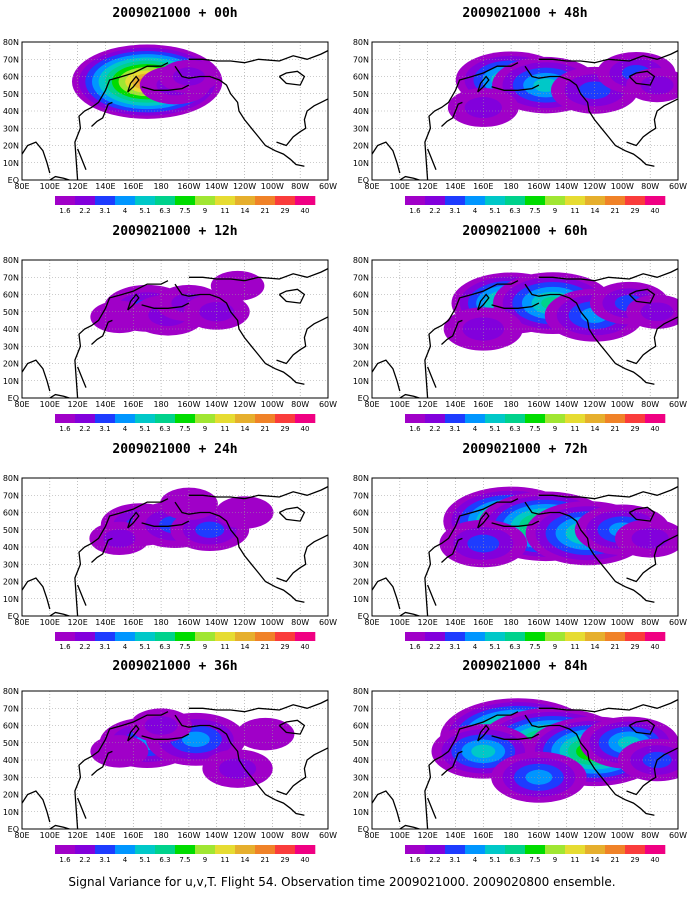 The width and height of the screenshot is (700, 900). Describe the element at coordinates (125, 211) in the screenshot. I see `colorbar-label: 4` at that location.